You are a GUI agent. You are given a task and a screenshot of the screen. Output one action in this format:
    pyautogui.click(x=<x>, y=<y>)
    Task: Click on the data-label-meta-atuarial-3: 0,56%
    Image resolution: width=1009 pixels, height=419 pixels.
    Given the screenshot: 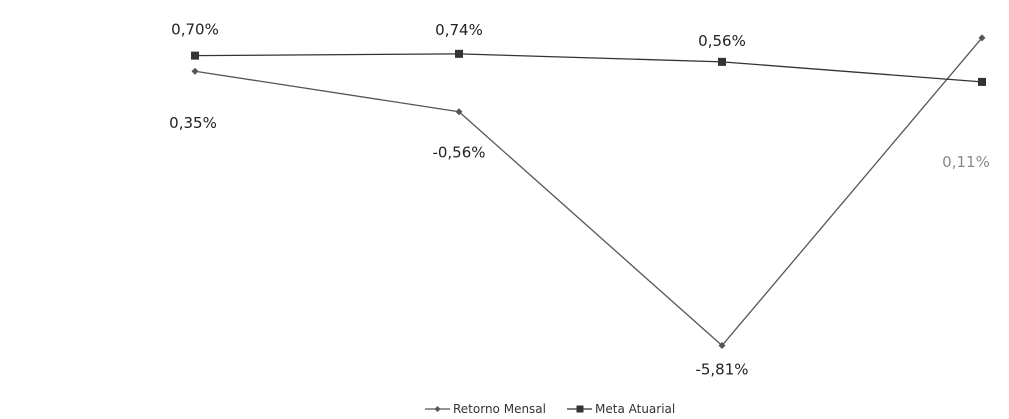 What is the action you would take?
    pyautogui.click(x=722, y=41)
    